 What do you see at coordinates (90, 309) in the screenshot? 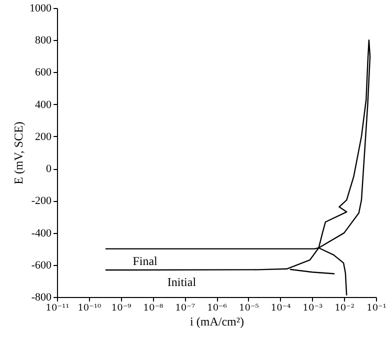
I see `x-tick-label: 10⁻¹⁰` at bounding box center [90, 309].